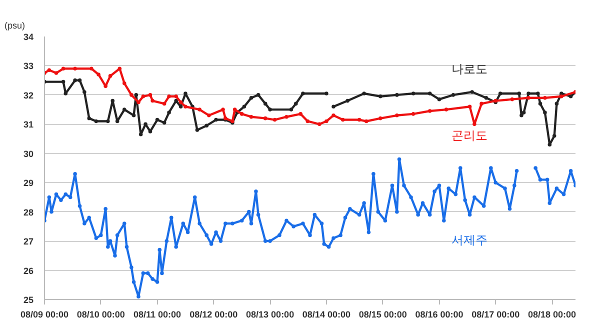  What do you see at coordinates (469, 69) in the screenshot?
I see `series-label: 나로도` at bounding box center [469, 69].